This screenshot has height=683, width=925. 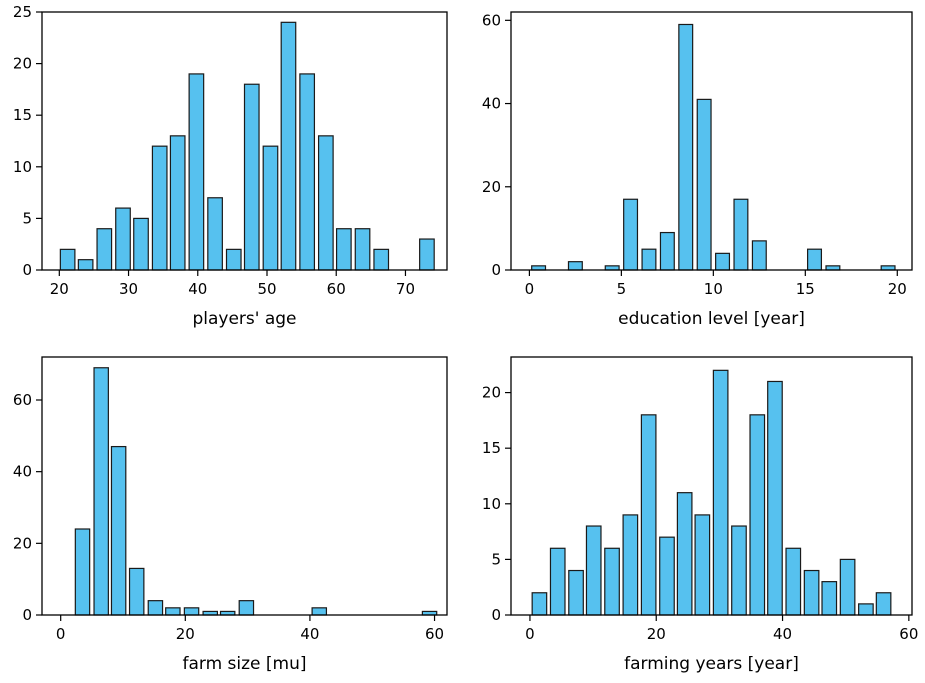 What do you see at coordinates (713, 289) in the screenshot?
I see `x-tick-label: 10` at bounding box center [713, 289].